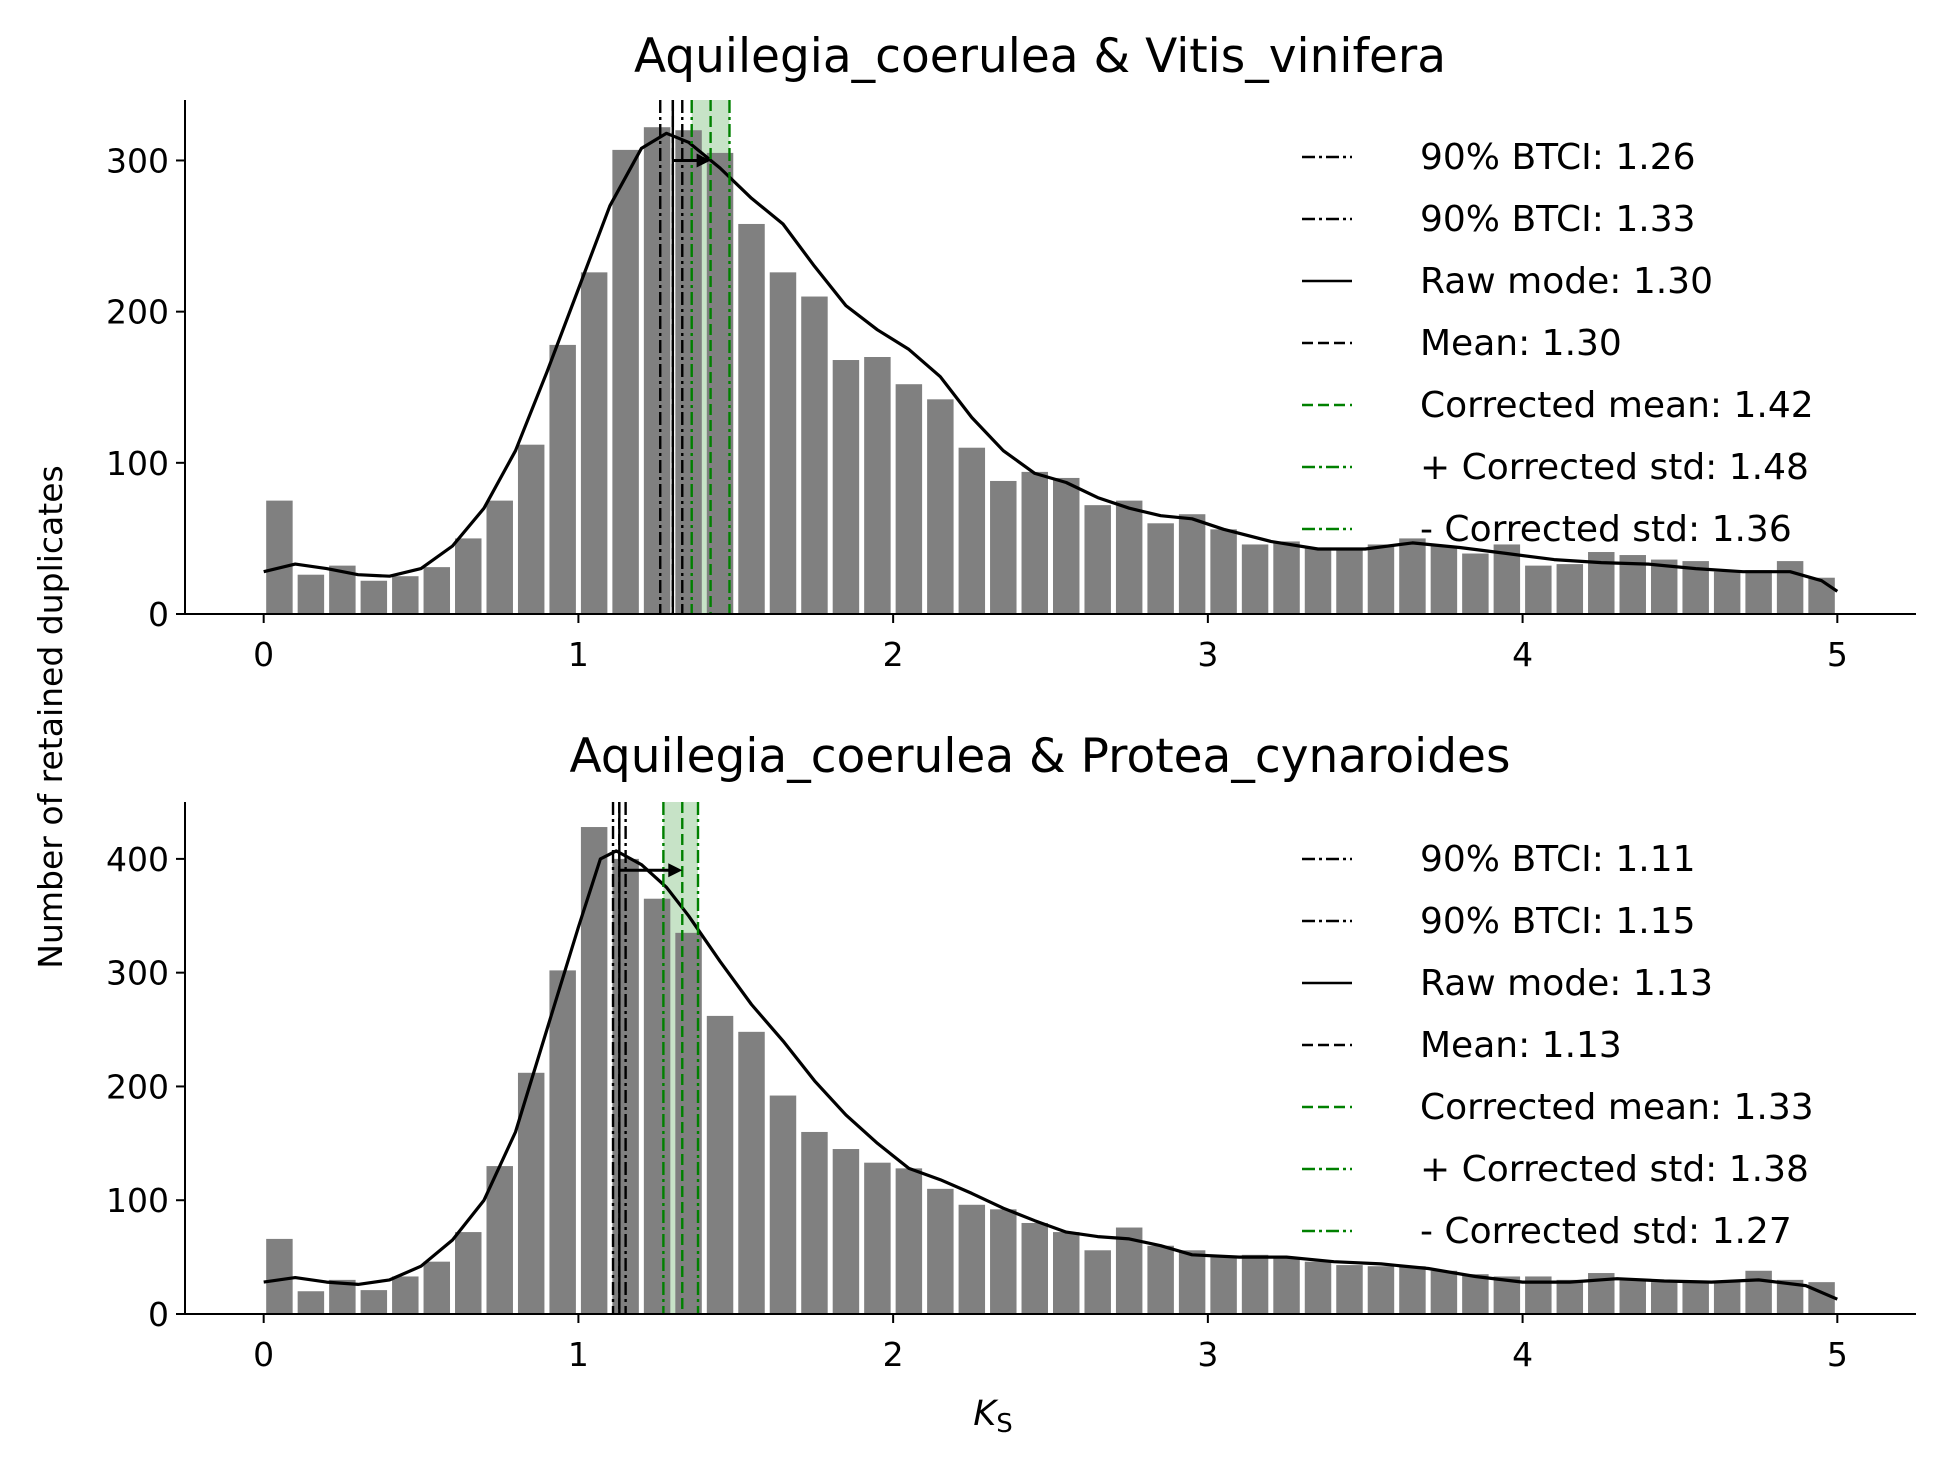  What do you see at coordinates (1566, 983) in the screenshot?
I see `legend-label: Raw mode: 1.13` at bounding box center [1566, 983].